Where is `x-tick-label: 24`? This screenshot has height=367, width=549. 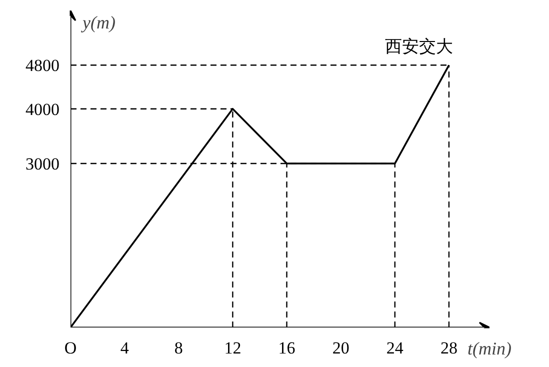
x-tick-label: 24 is located at coordinates (395, 348).